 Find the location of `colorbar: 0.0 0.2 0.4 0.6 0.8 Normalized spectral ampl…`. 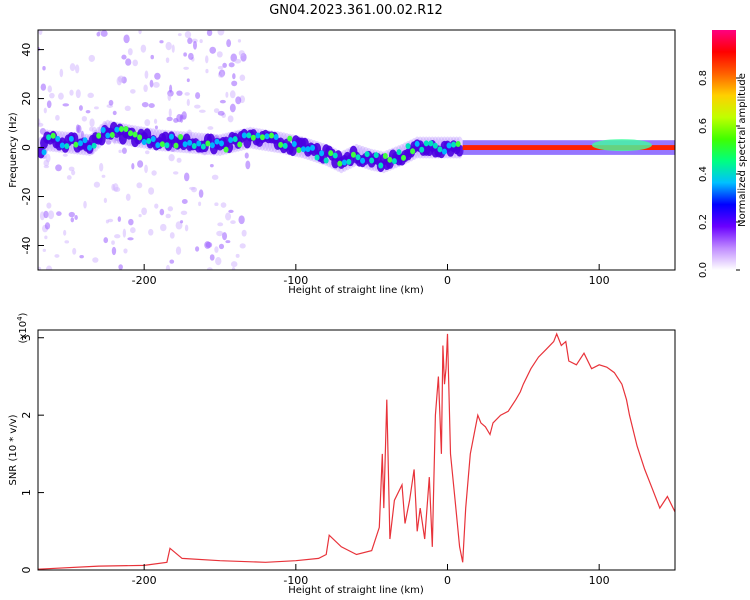

colorbar: 0.0 0.2 0.4 0.6 0.8 Normalized spectral ampl… is located at coordinates (723, 154).